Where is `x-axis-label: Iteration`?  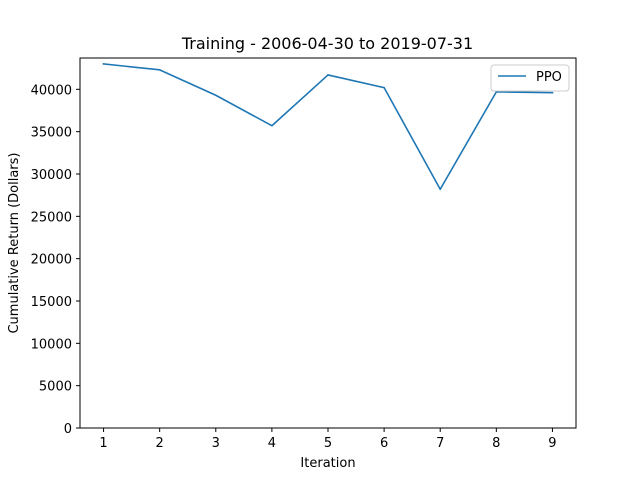
x-axis-label: Iteration is located at coordinates (327, 463).